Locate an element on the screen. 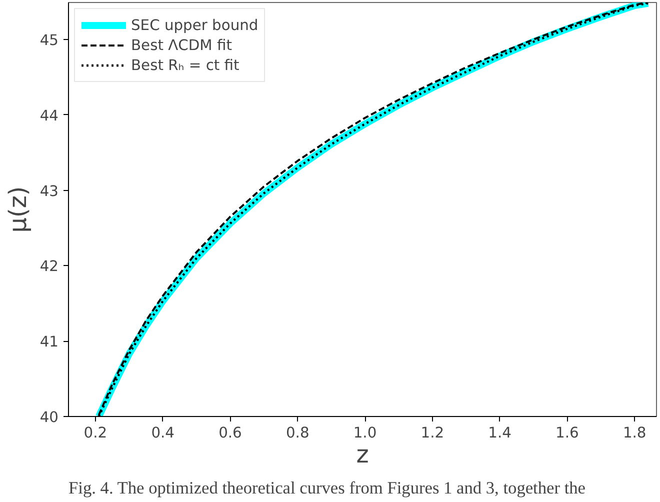 The width and height of the screenshot is (660, 502). x-tick-label: 1.8 is located at coordinates (634, 433).